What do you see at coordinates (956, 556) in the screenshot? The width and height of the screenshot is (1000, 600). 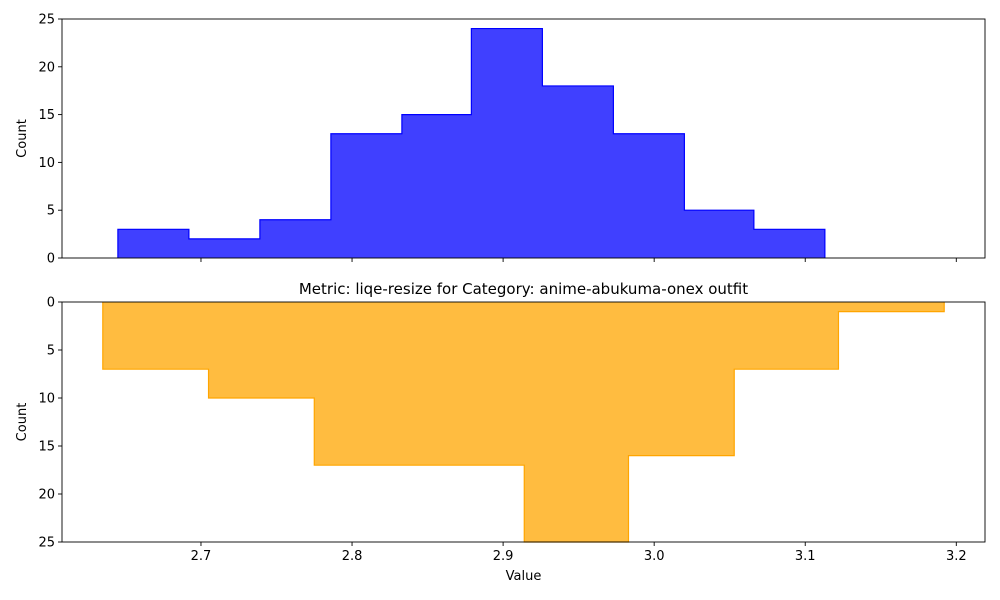 I see `x-tick-label: 3.2` at bounding box center [956, 556].